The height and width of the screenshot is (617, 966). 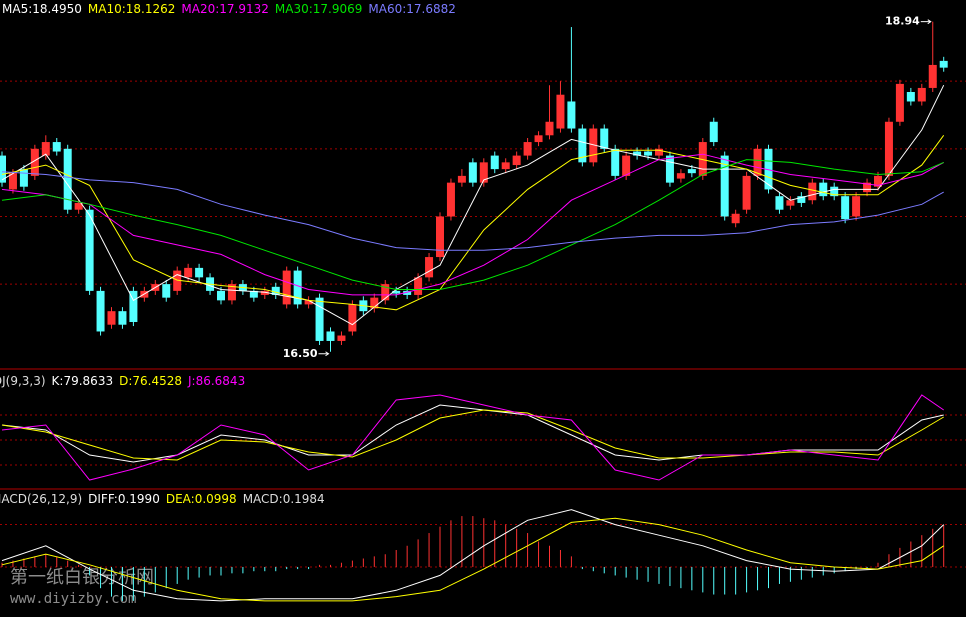 I want to click on legend-entry: MA5:18.4950, so click(x=42, y=9).